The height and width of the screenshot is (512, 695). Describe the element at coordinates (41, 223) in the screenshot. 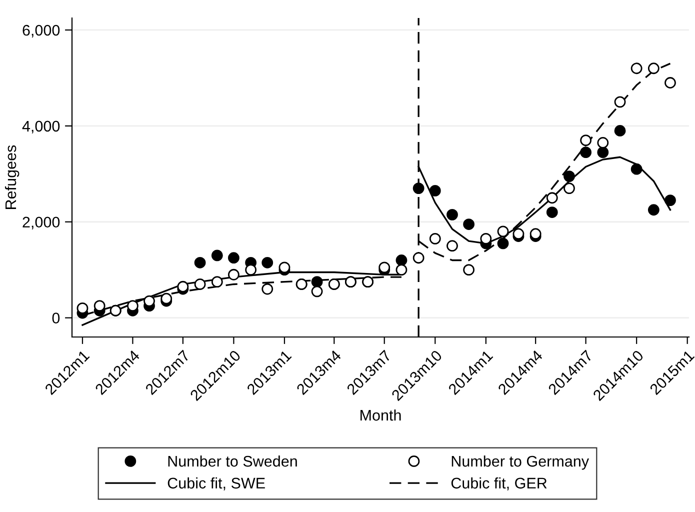

I see `y-tick-label: 2,000` at that location.